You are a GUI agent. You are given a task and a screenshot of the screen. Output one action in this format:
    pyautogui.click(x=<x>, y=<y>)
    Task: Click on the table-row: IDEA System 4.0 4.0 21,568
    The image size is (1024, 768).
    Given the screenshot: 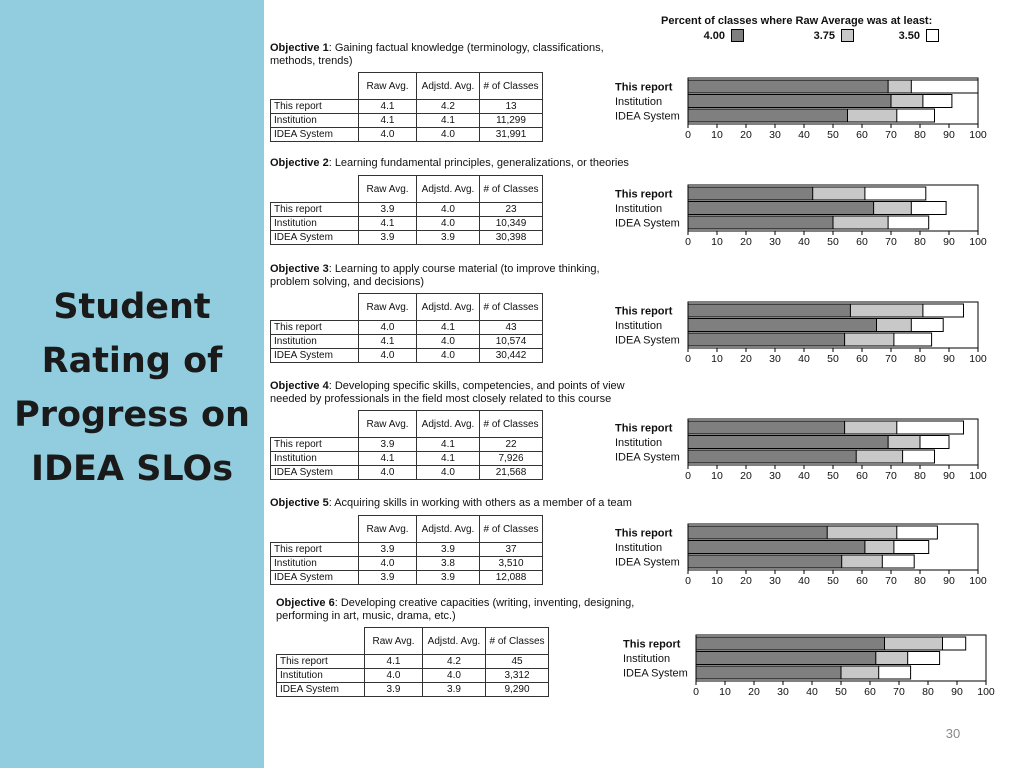 What is the action you would take?
    pyautogui.click(x=406, y=472)
    